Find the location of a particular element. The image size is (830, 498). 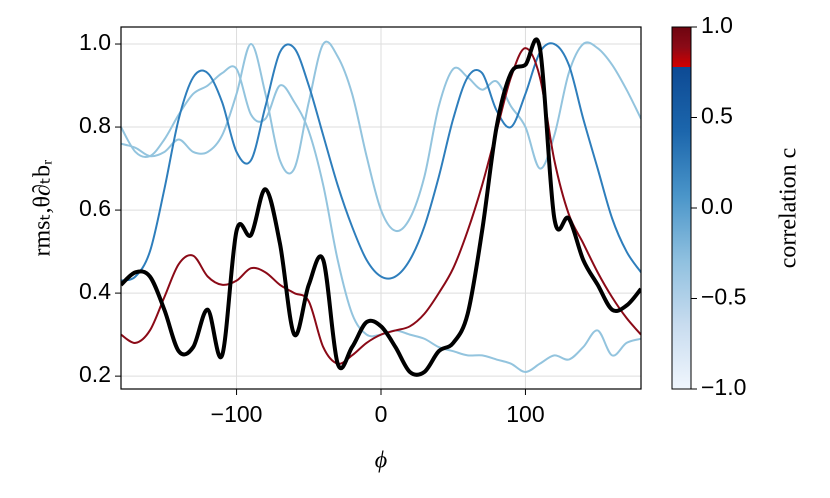

y-tick-label: 1.0 is located at coordinates (95, 42).